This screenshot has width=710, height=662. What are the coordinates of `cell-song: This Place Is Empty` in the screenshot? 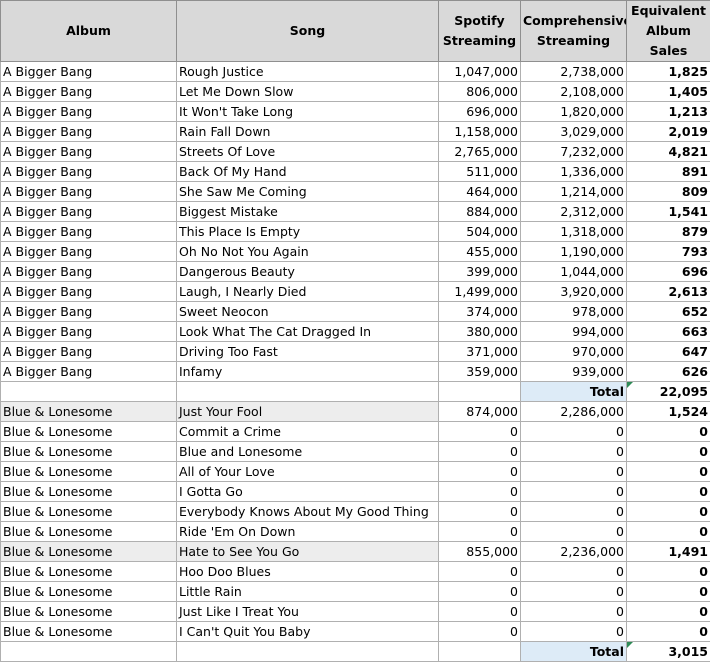 It's located at (307, 231).